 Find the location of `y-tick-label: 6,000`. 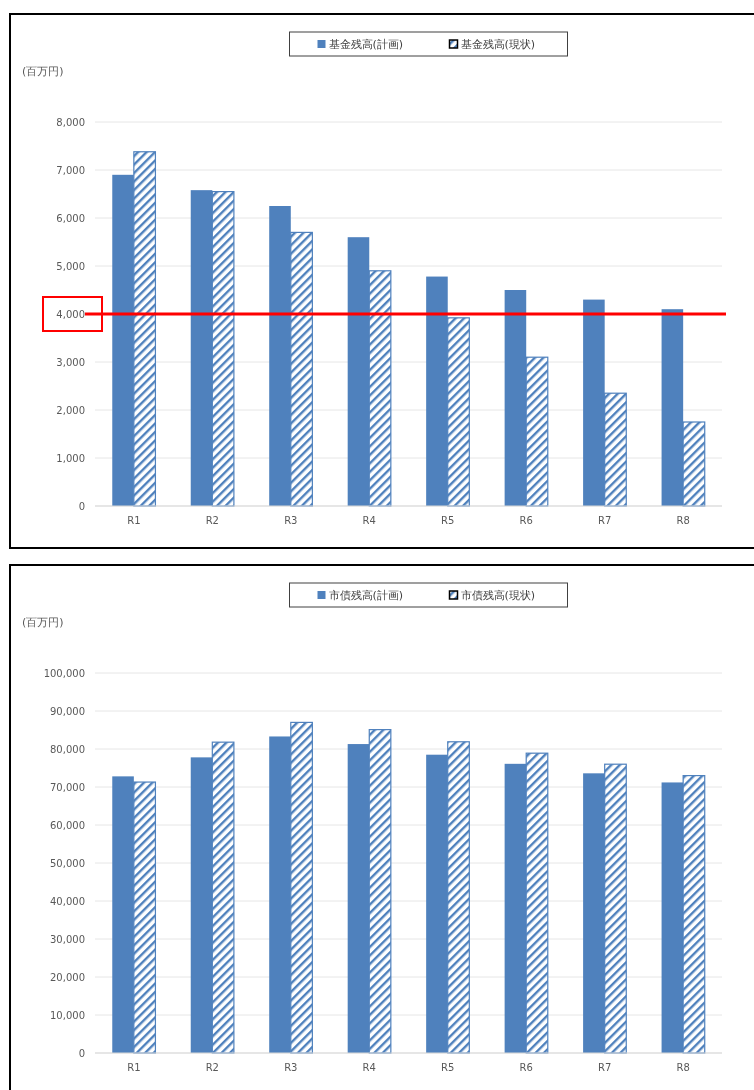

y-tick-label: 6,000 is located at coordinates (70, 218).